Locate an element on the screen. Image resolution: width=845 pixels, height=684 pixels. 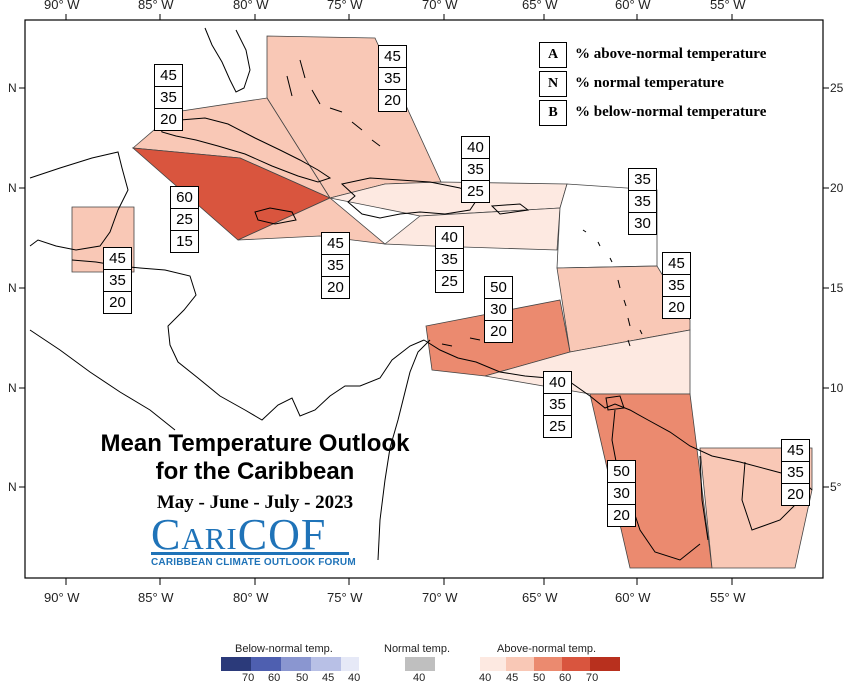
prob-box-hispaniola-south: 40 35 25 is located at coordinates (449, 259).